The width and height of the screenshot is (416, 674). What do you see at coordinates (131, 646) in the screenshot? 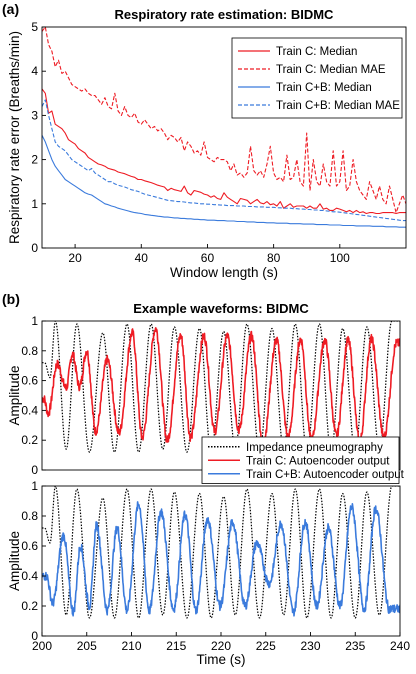
I see `x-tick-label: 210` at bounding box center [131, 646].